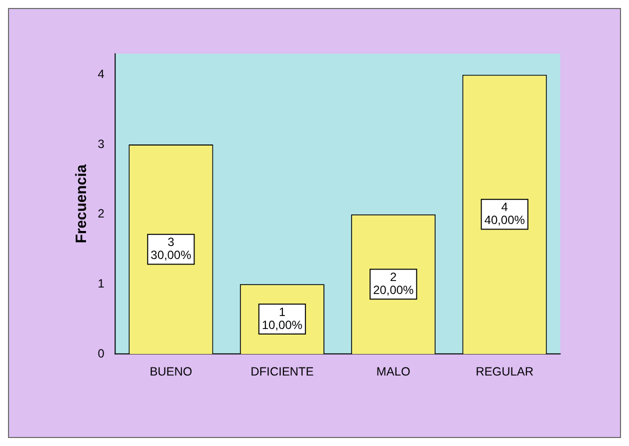  What do you see at coordinates (393, 371) in the screenshot?
I see `x-tick-label: MALO` at bounding box center [393, 371].